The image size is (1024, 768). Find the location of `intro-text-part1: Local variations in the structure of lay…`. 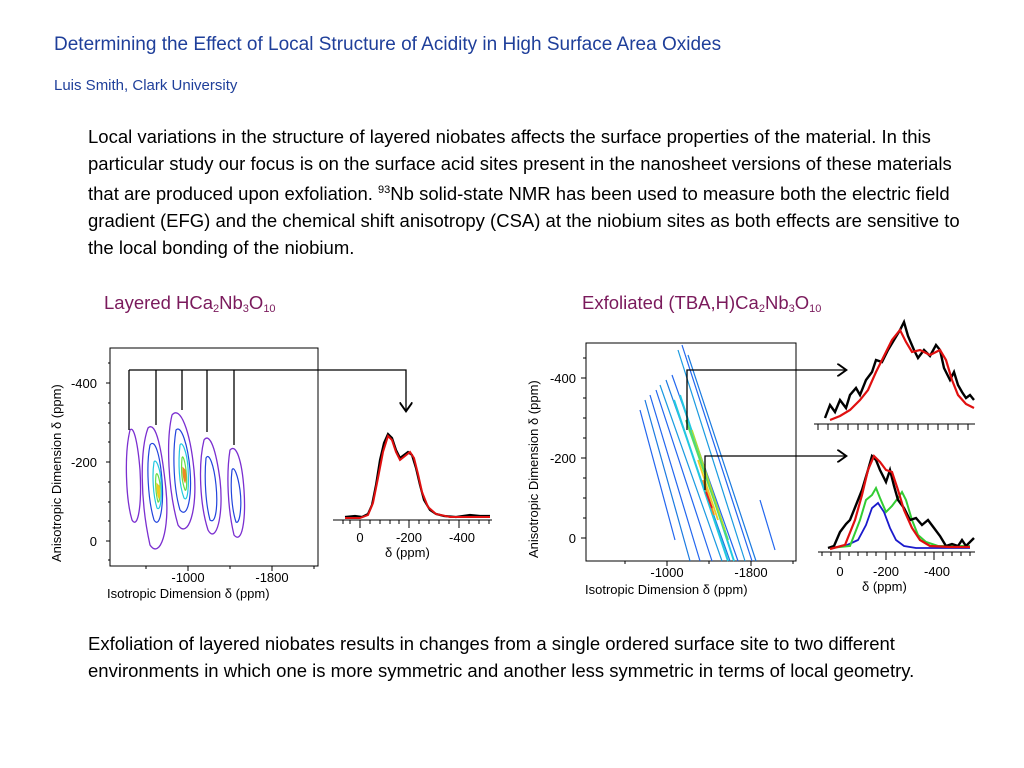

intro-text-part1: Local variations in the structure of lay… is located at coordinates (520, 165).